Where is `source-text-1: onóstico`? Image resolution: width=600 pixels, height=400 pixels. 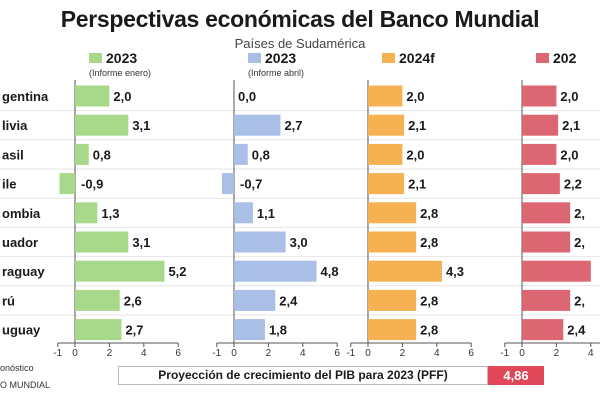 source-text-1: onóstico is located at coordinates (17, 368).